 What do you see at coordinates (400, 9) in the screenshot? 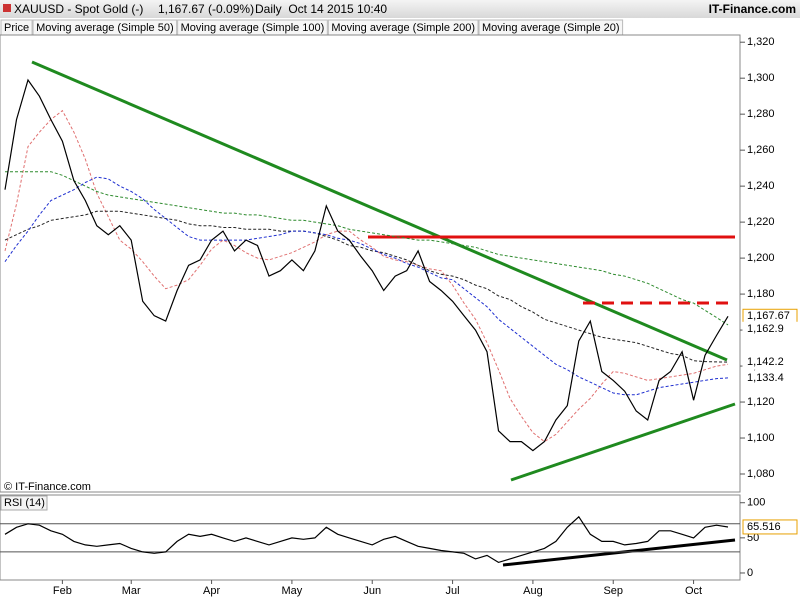
I see `header-bar` at bounding box center [400, 9].